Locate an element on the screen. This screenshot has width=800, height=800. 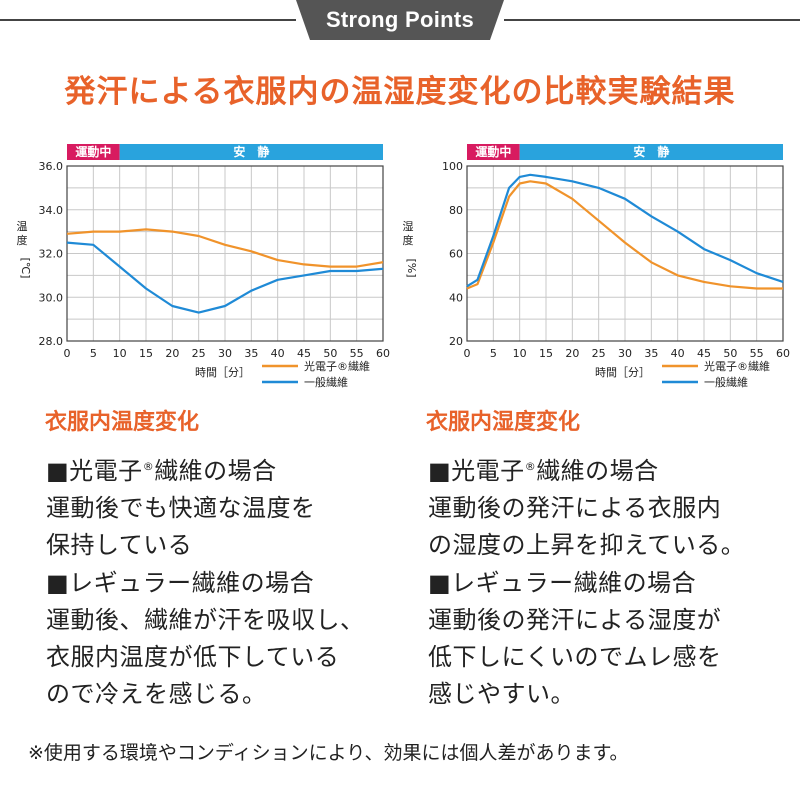
right-p2-line2: 運動後の発汗による湿度が is located at coordinates (575, 620).